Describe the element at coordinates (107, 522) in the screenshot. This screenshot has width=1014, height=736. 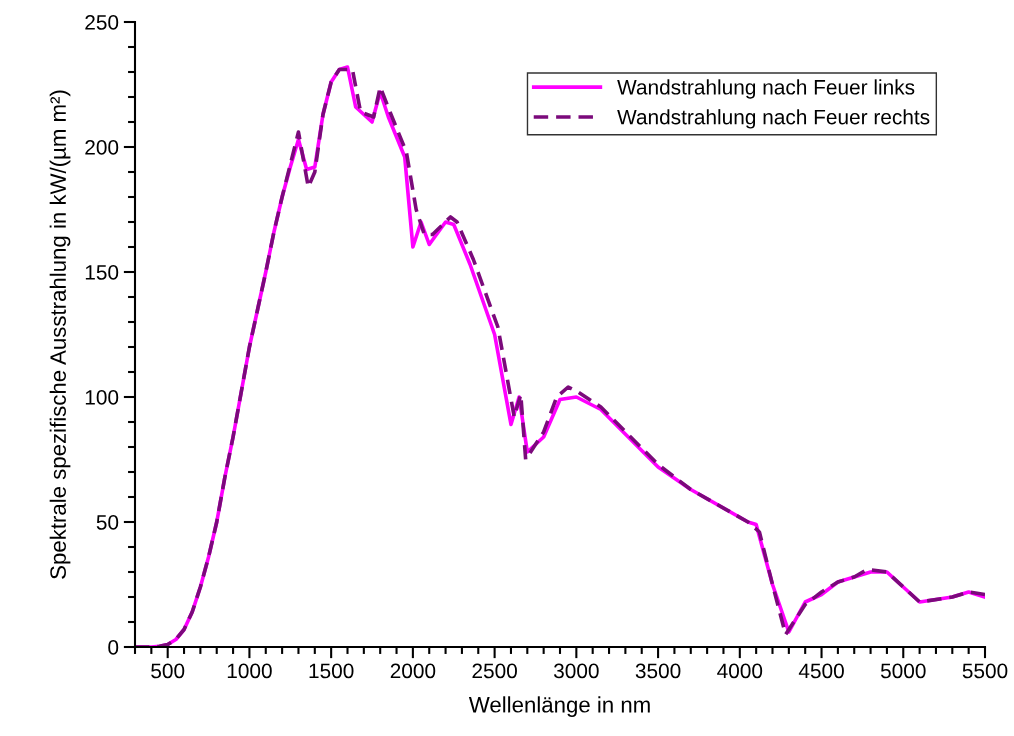
I see `y-tick-label: 50` at that location.